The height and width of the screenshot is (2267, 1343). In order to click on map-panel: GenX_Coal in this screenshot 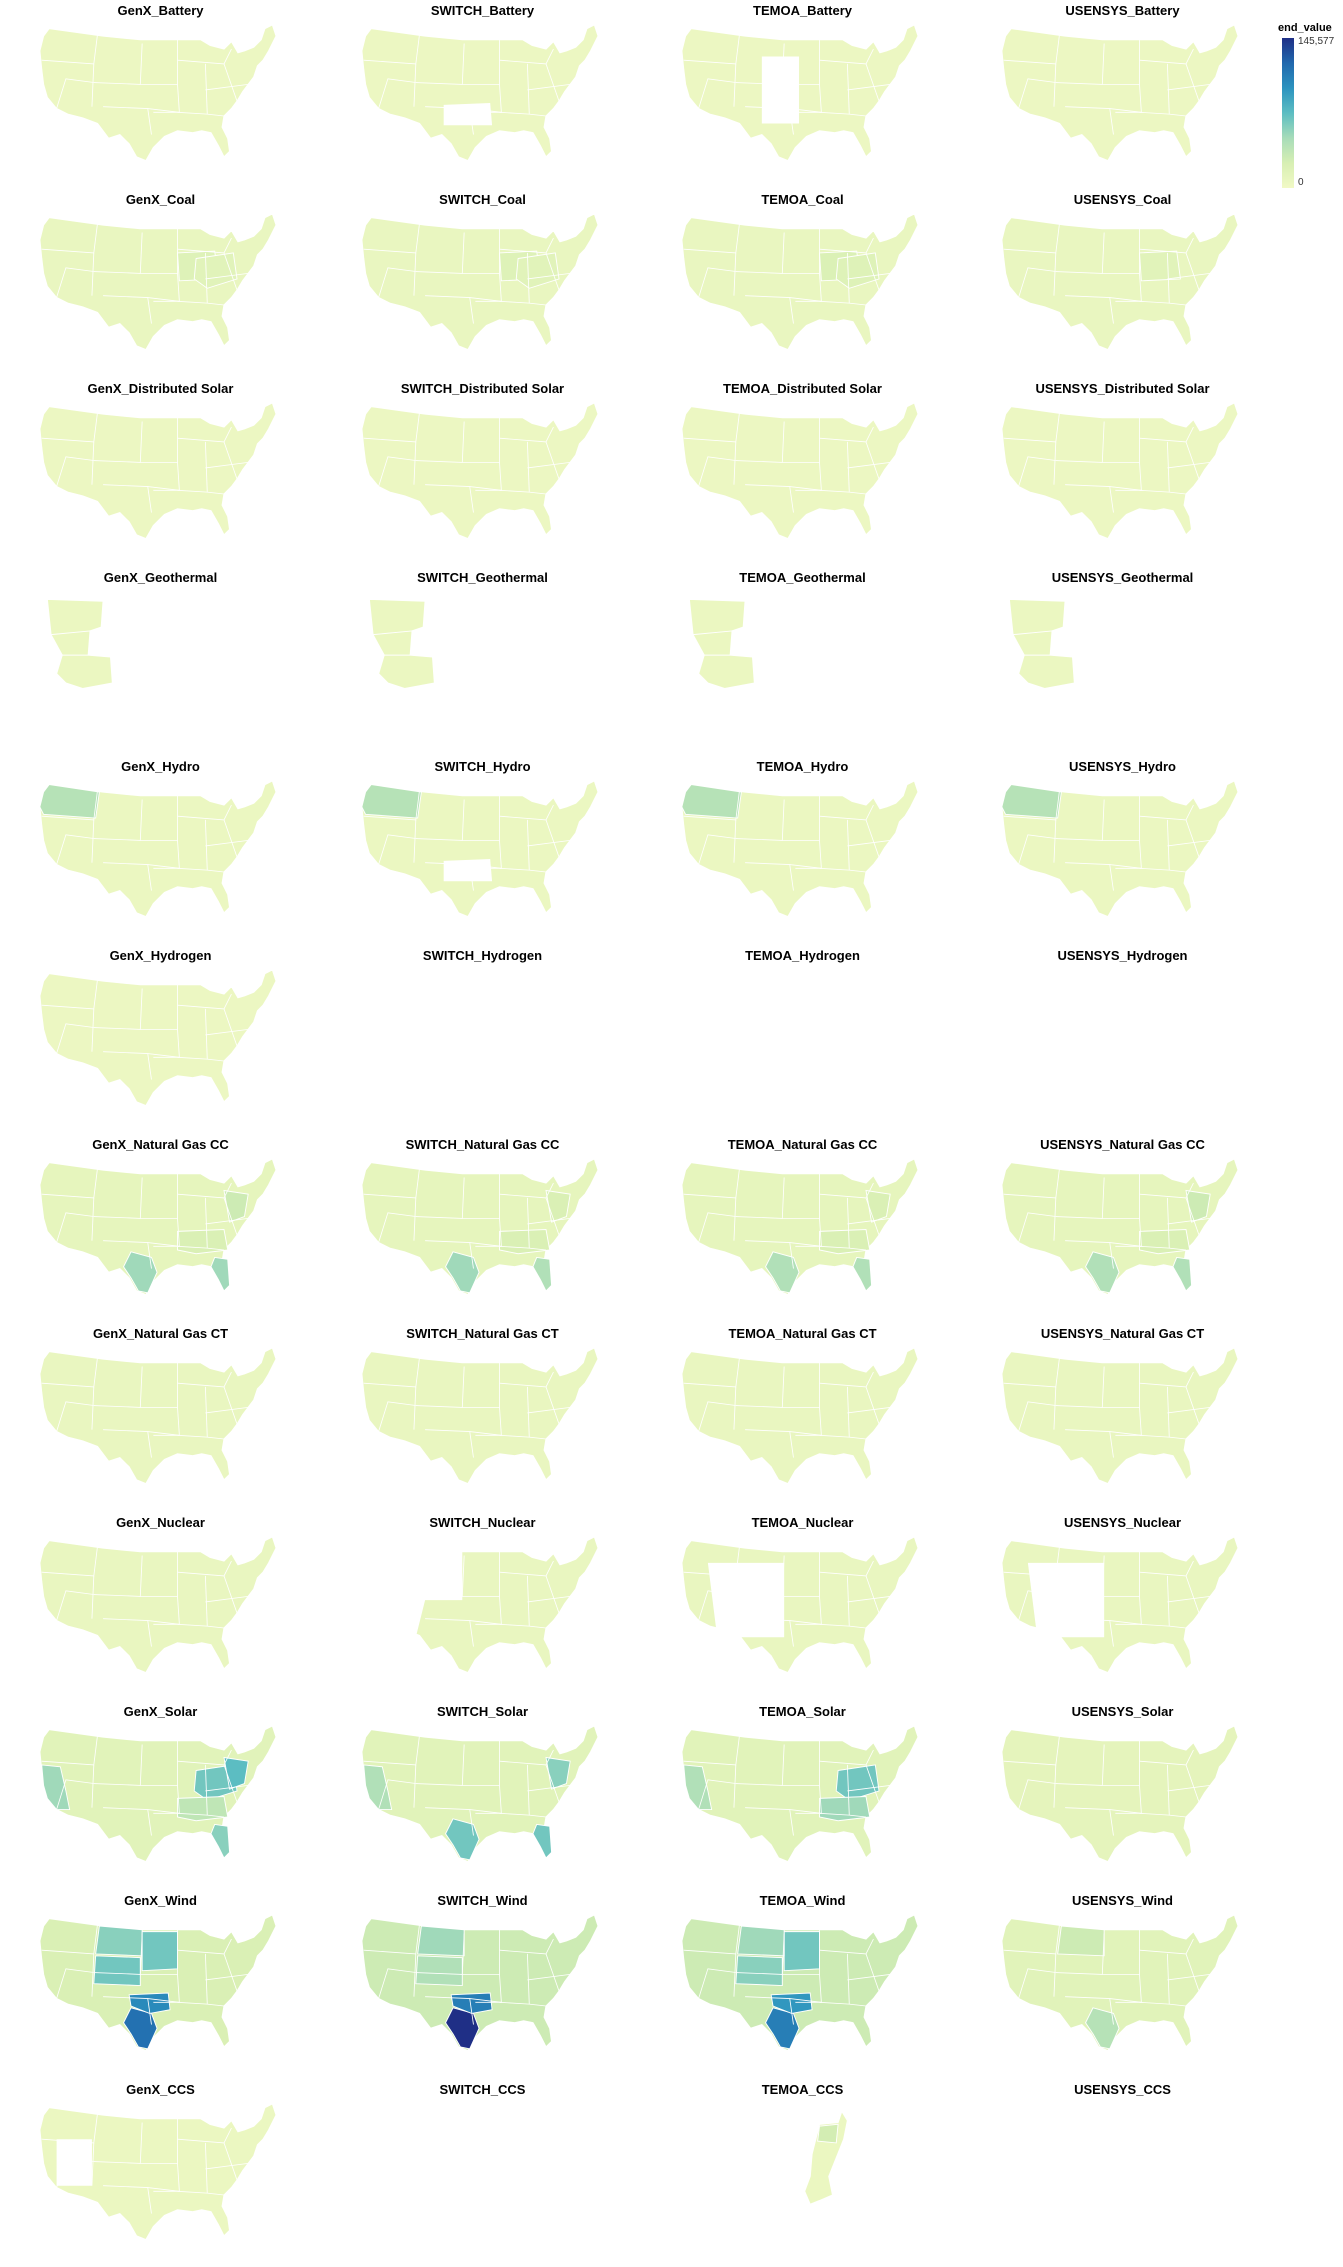, I will do `click(160, 284)`.